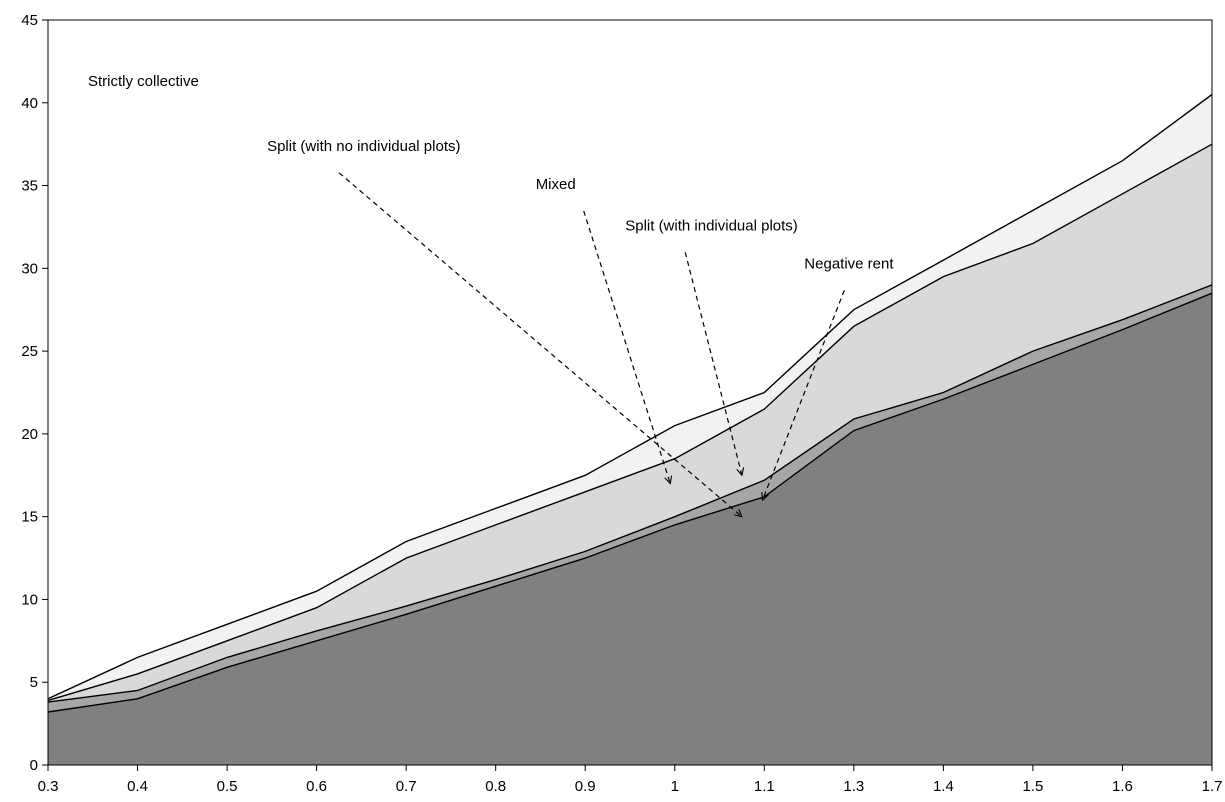 The height and width of the screenshot is (802, 1225). What do you see at coordinates (1032, 786) in the screenshot?
I see `x-tick-label: 1.5` at bounding box center [1032, 786].